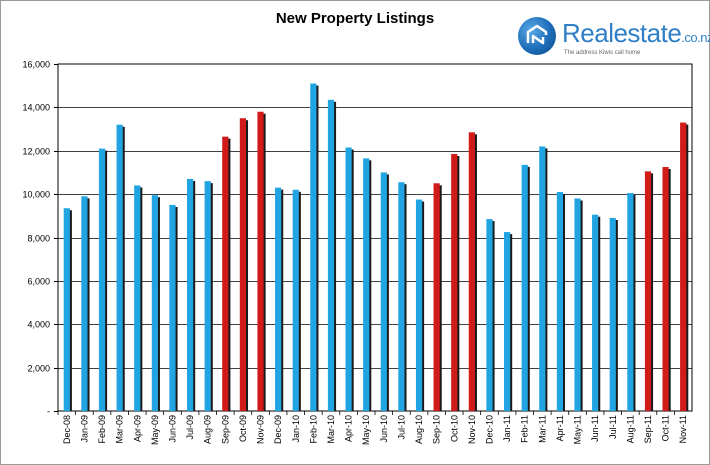 The width and height of the screenshot is (710, 465). What do you see at coordinates (208, 429) in the screenshot?
I see `x-tick-label: Aug-09` at bounding box center [208, 429].